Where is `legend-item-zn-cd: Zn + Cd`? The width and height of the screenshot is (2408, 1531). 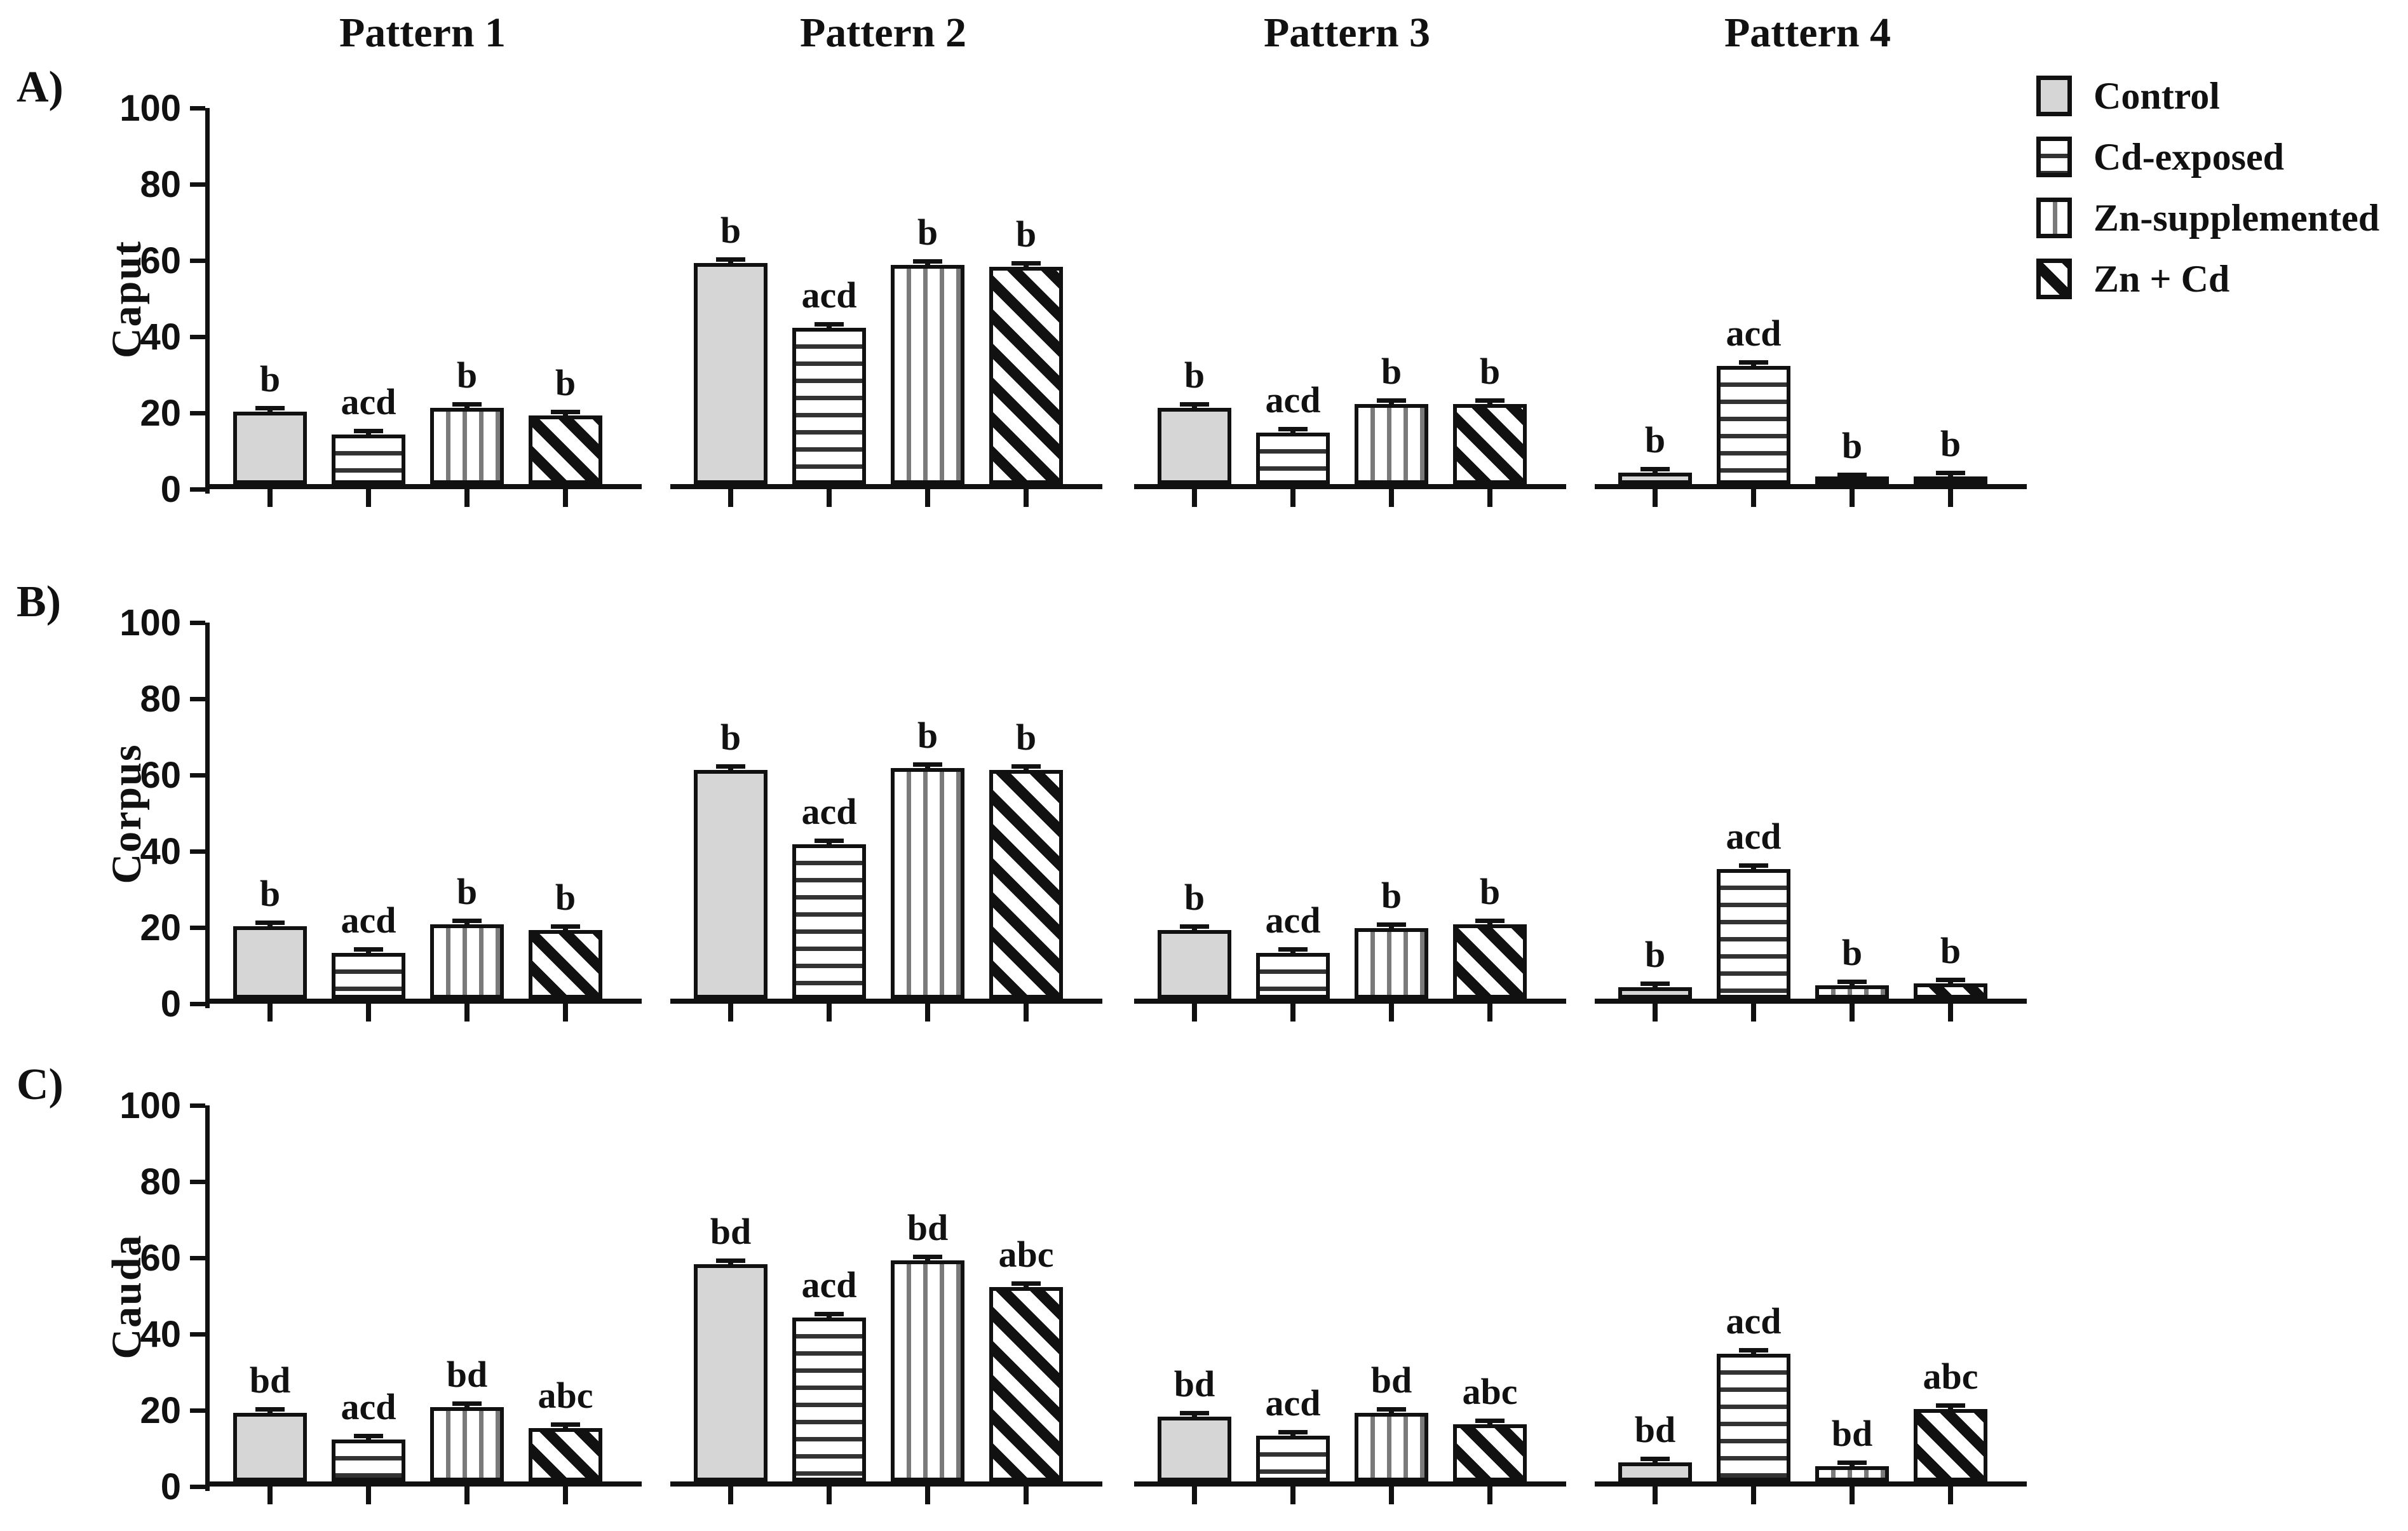 legend-item-zn-cd: Zn + Cd is located at coordinates (2207, 279).